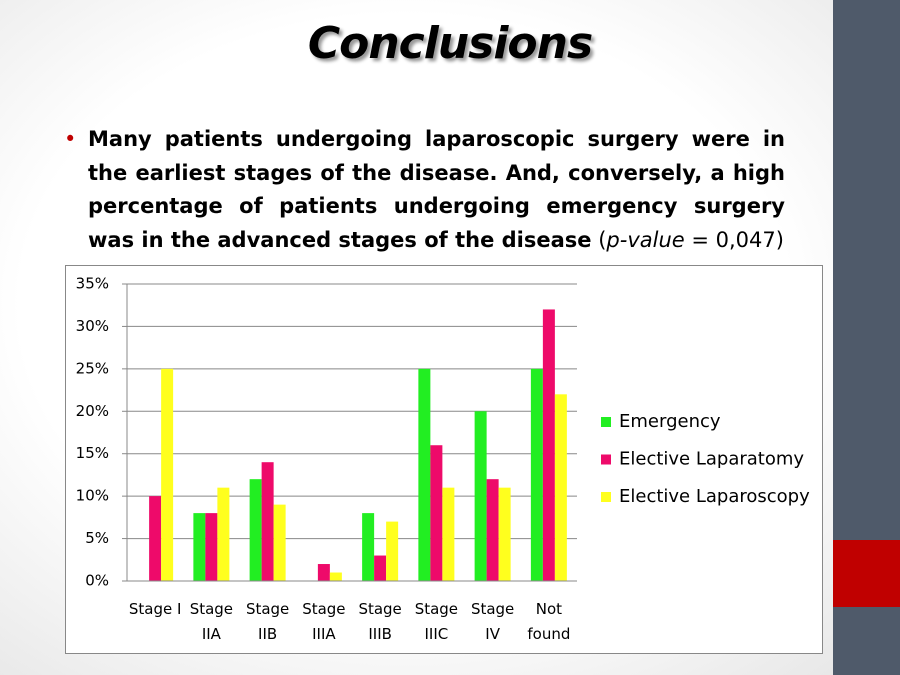 Image resolution: width=900 pixels, height=675 pixels. Describe the element at coordinates (380, 621) in the screenshot. I see `x-tick-label: Stage IIIB` at that location.